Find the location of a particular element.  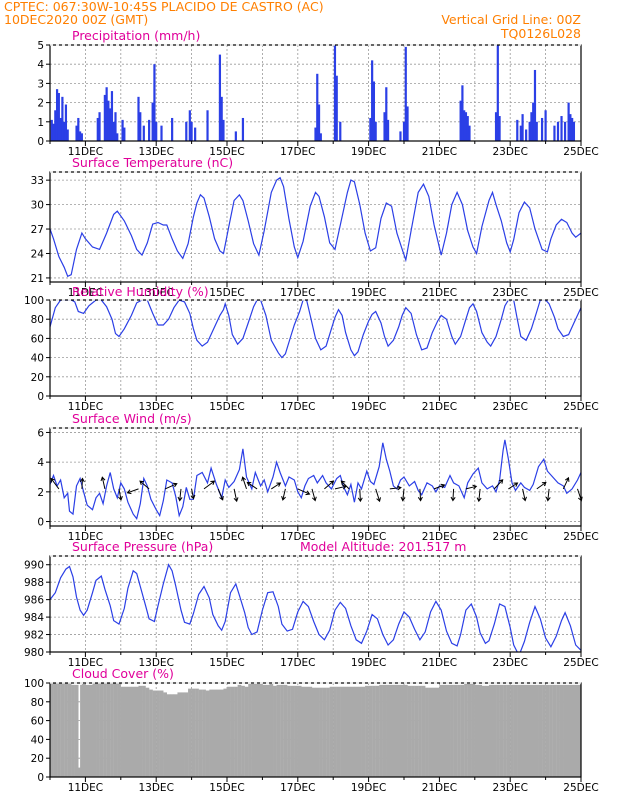

y-tick-label: 24 is located at coordinates (38, 254).